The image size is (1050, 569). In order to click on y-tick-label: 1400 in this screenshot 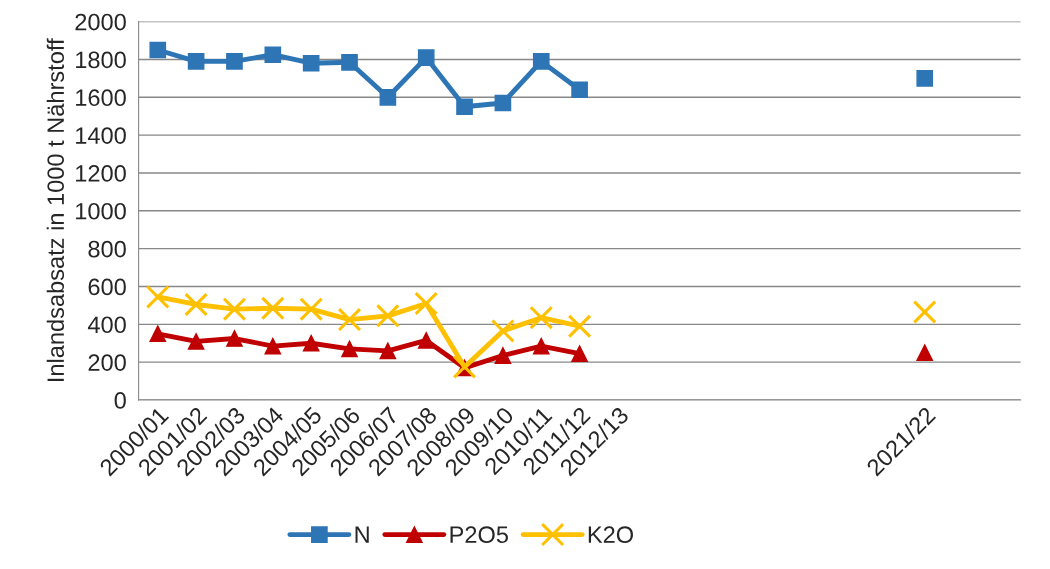, I will do `click(101, 135)`.